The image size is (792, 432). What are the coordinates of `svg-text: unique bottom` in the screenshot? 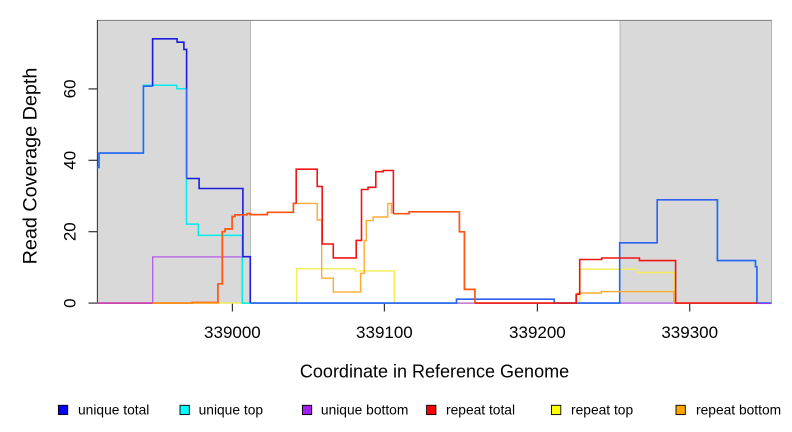 It's located at (364, 410).